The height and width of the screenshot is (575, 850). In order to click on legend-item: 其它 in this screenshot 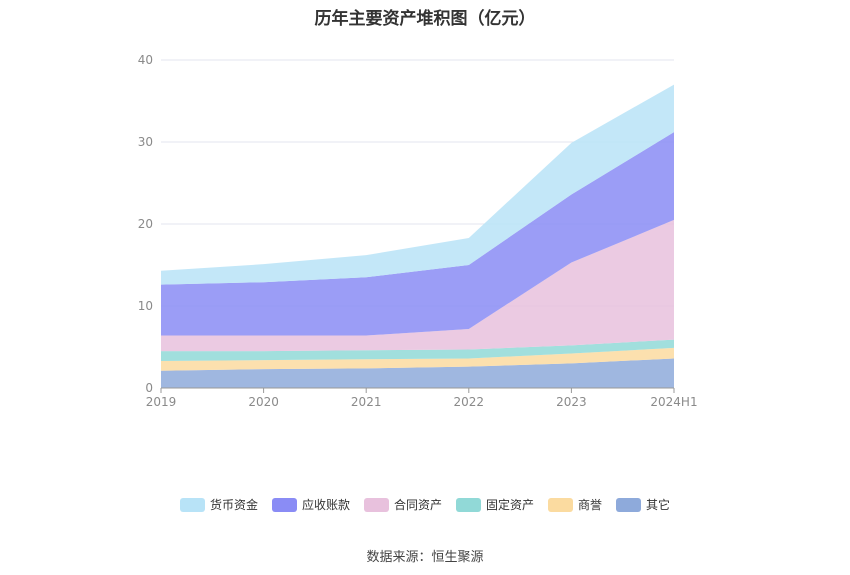, I will do `click(643, 504)`.